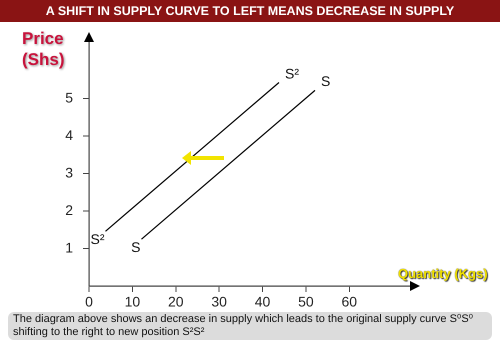 The width and height of the screenshot is (500, 341). Describe the element at coordinates (306, 301) in the screenshot. I see `x-tick-label: 50` at that location.